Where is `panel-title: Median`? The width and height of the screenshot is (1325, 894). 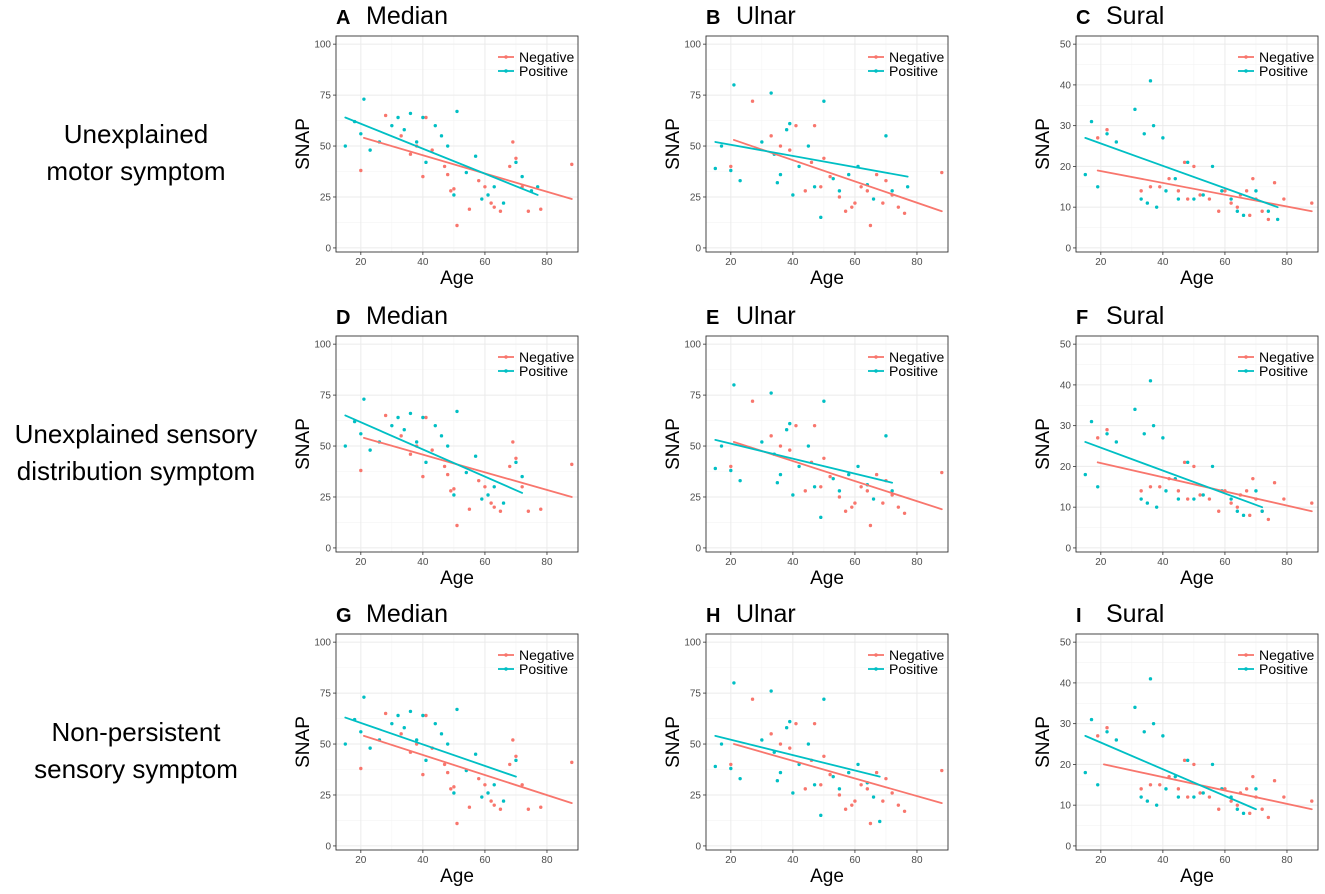
panel-title: Median is located at coordinates (407, 316).